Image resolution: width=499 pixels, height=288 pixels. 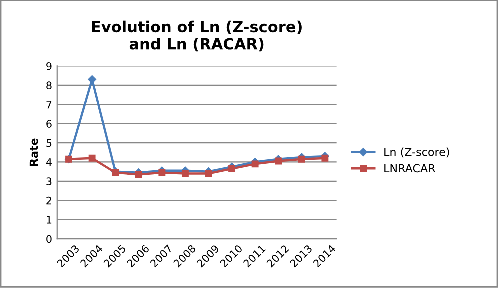 I want to click on y-tick-label: 1, so click(x=49, y=220).